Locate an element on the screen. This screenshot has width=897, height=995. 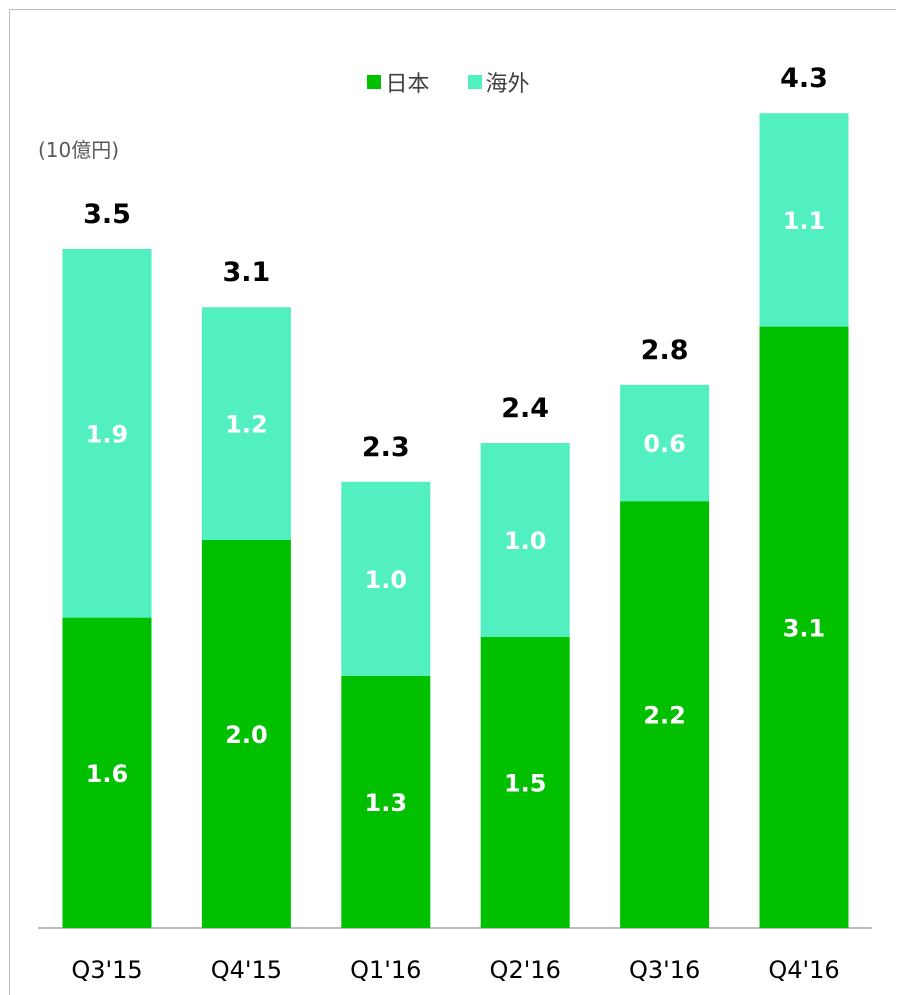
total-label-5: 4.3 is located at coordinates (804, 78).